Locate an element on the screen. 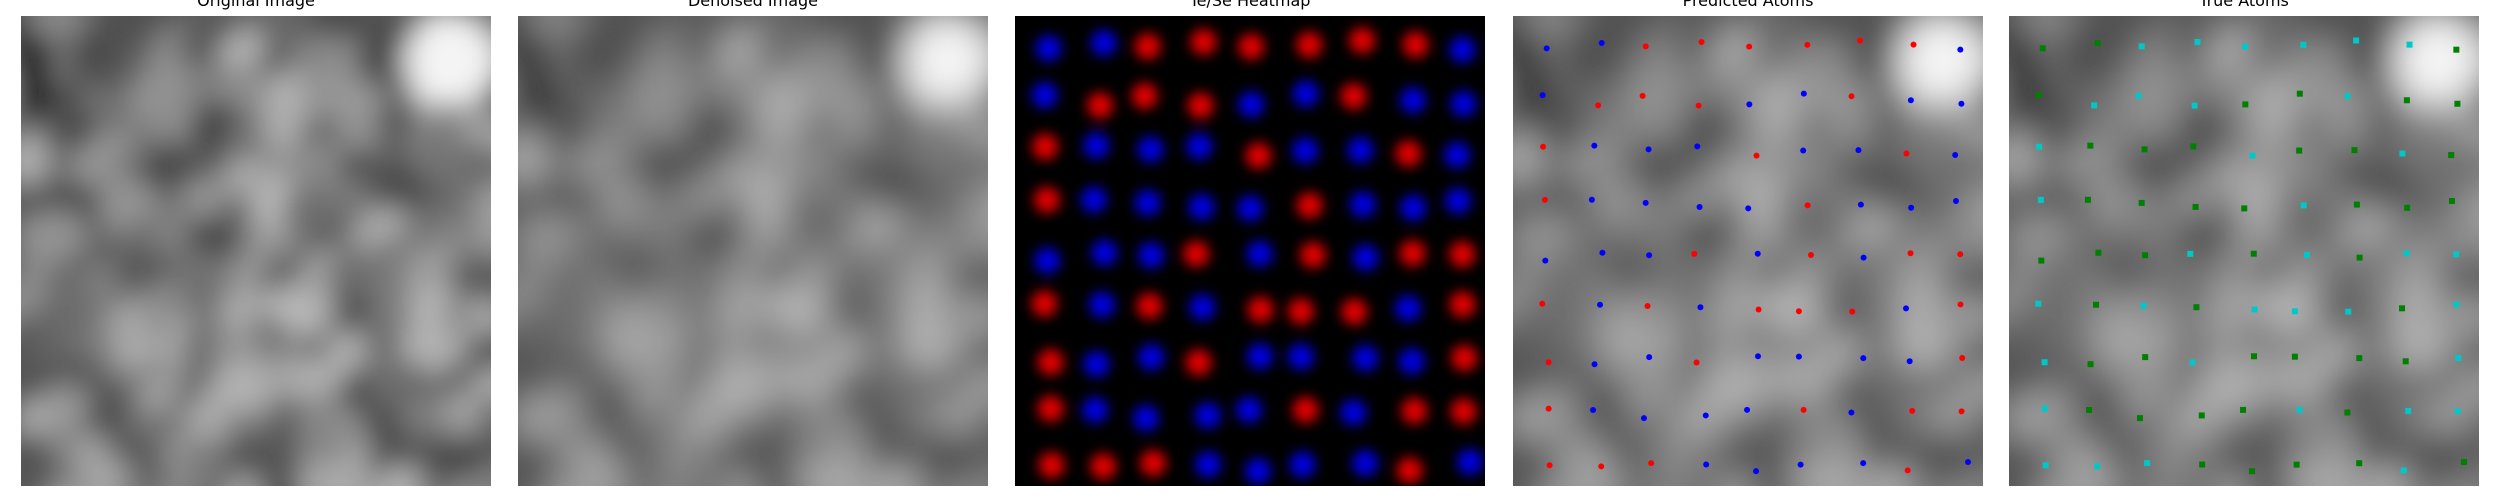 This screenshot has width=2500, height=500. dark-corner is located at coordinates (533, 76).